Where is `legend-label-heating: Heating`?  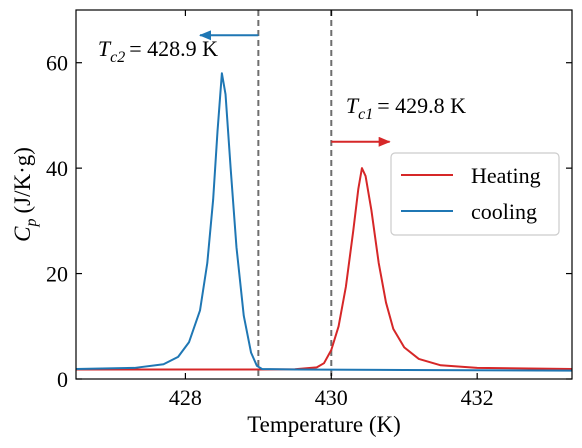 legend-label-heating: Heating is located at coordinates (506, 175).